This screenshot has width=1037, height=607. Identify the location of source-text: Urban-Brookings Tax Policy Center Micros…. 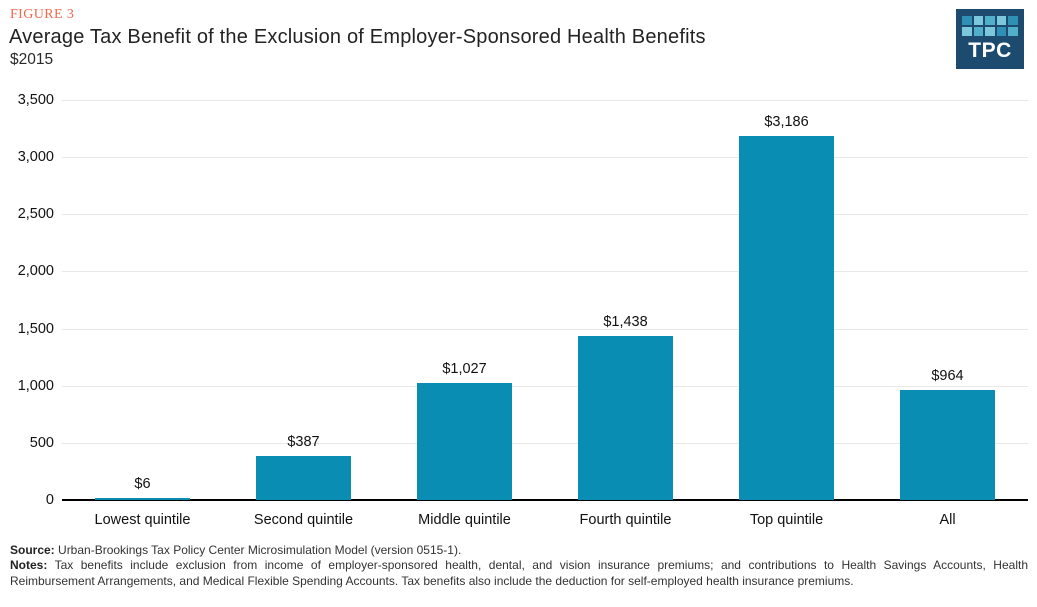
(258, 550).